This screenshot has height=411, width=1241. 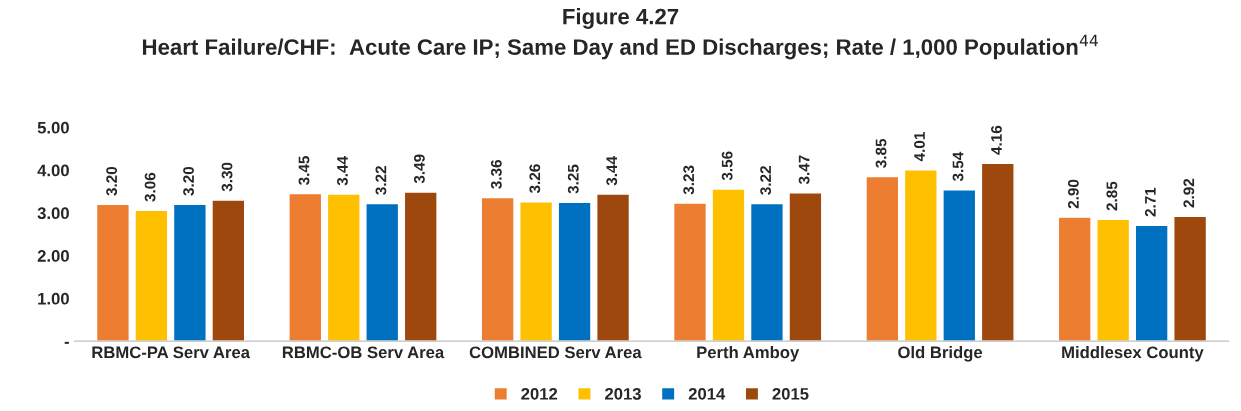 I want to click on data-label: 3.56, so click(x=727, y=166).